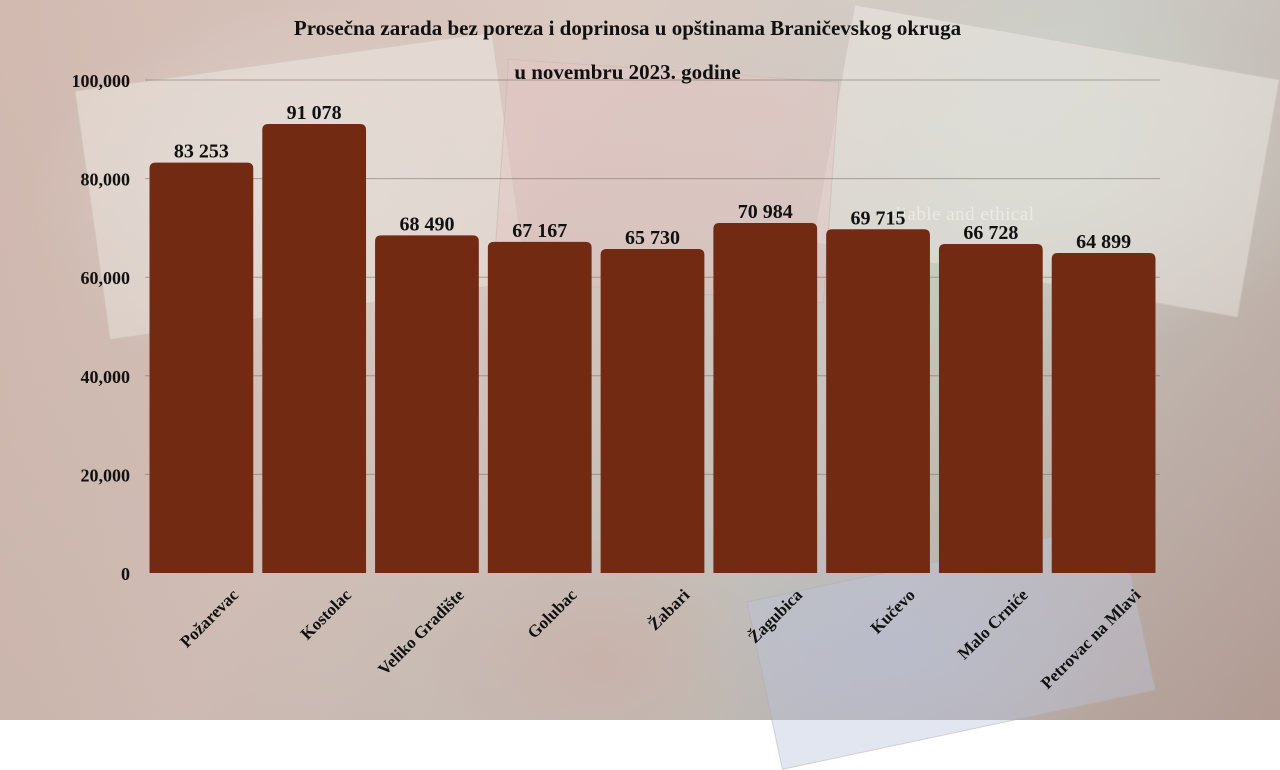 Image resolution: width=1280 pixels, height=770 pixels. What do you see at coordinates (776, 616) in the screenshot?
I see `x-tick-label: Žagubica` at bounding box center [776, 616].